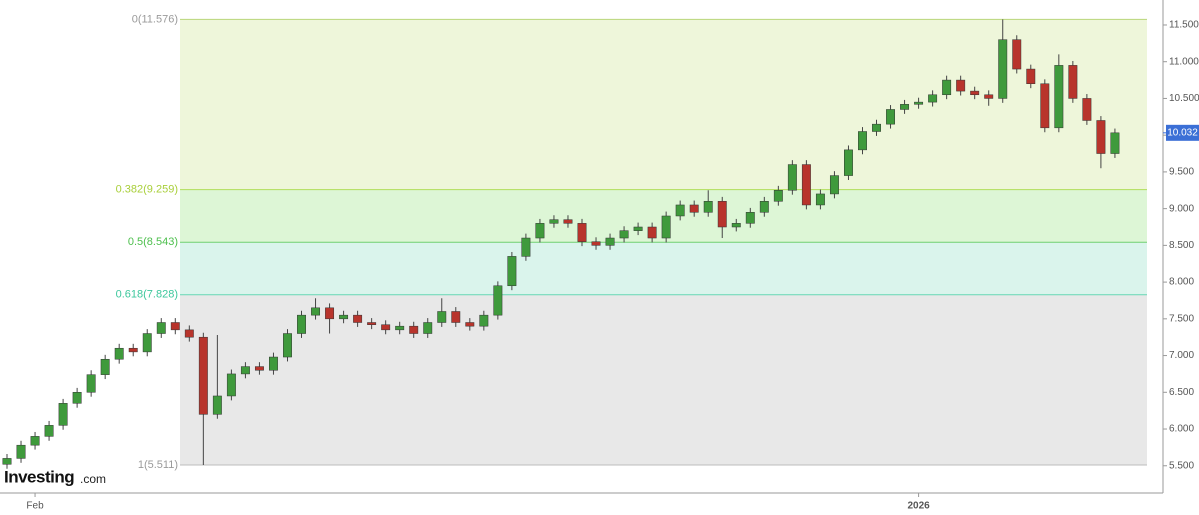 Image resolution: width=1199 pixels, height=515 pixels. I want to click on last-price-label: 10.032, so click(1182, 132).